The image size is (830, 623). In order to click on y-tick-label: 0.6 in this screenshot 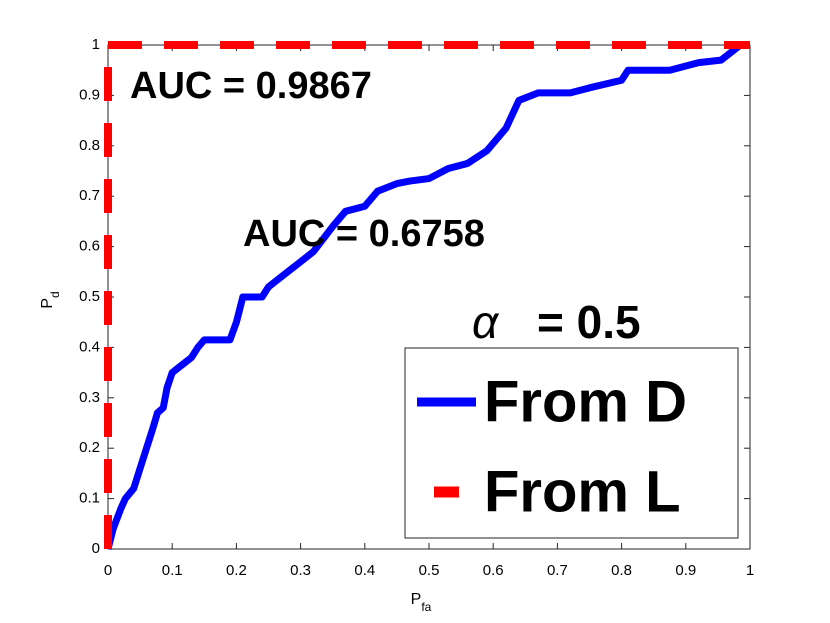, I will do `click(89, 246)`.